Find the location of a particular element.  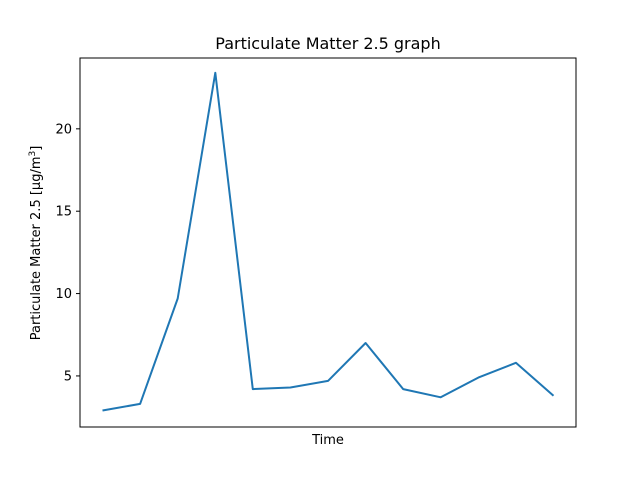

y-tick-label: 5 is located at coordinates (68, 376).